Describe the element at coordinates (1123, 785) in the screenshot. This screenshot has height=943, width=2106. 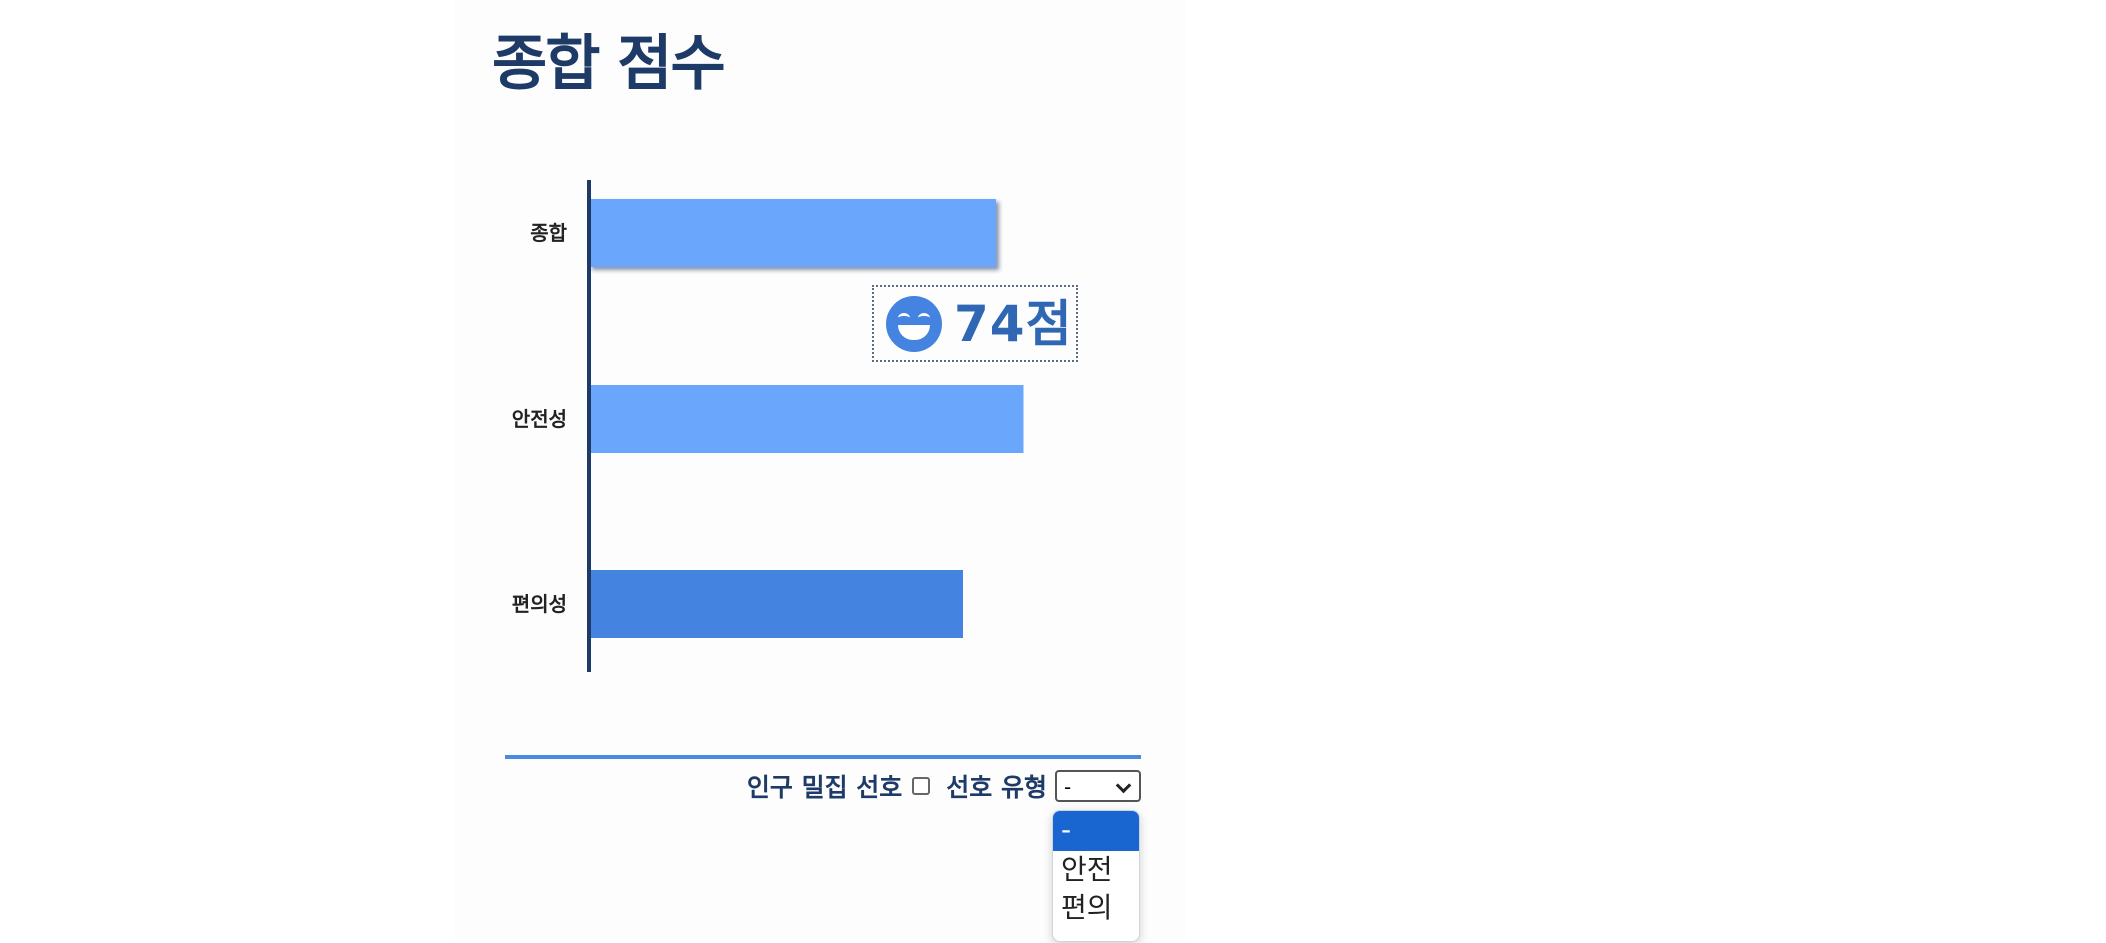
I see `chevron-down-icon` at that location.